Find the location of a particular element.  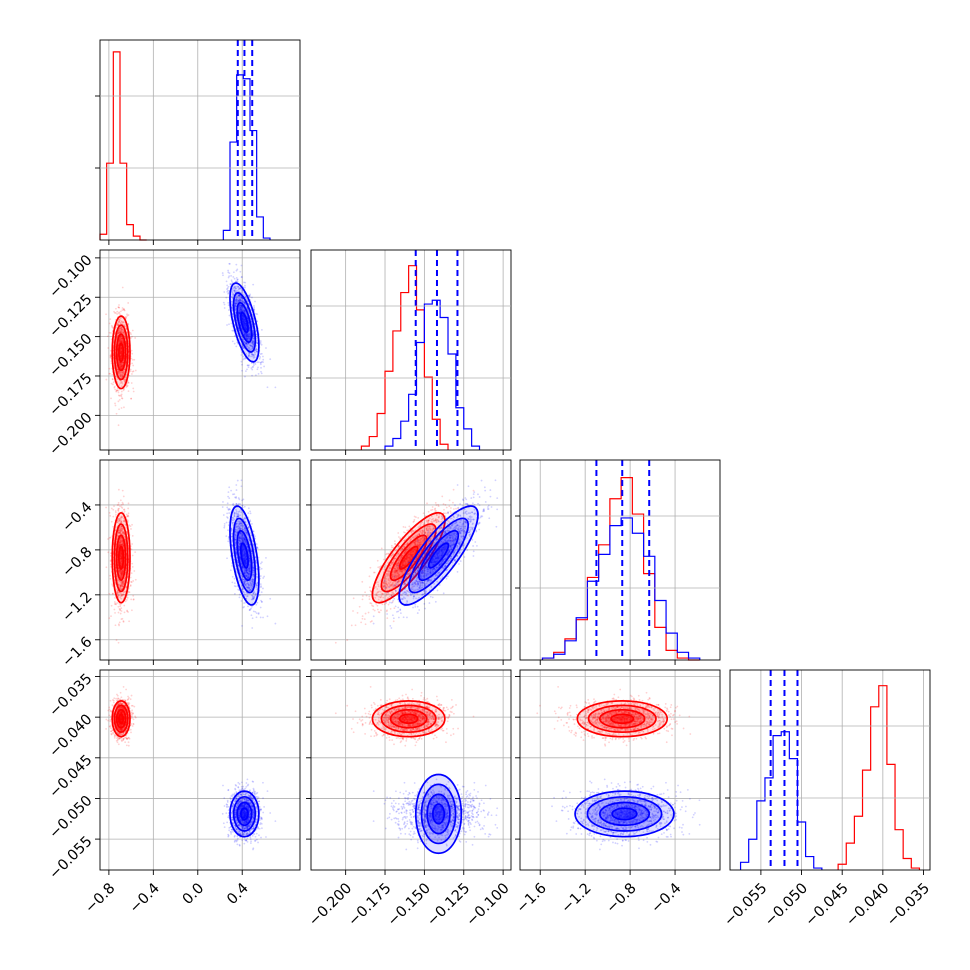

axes-frame is located at coordinates (200, 140).